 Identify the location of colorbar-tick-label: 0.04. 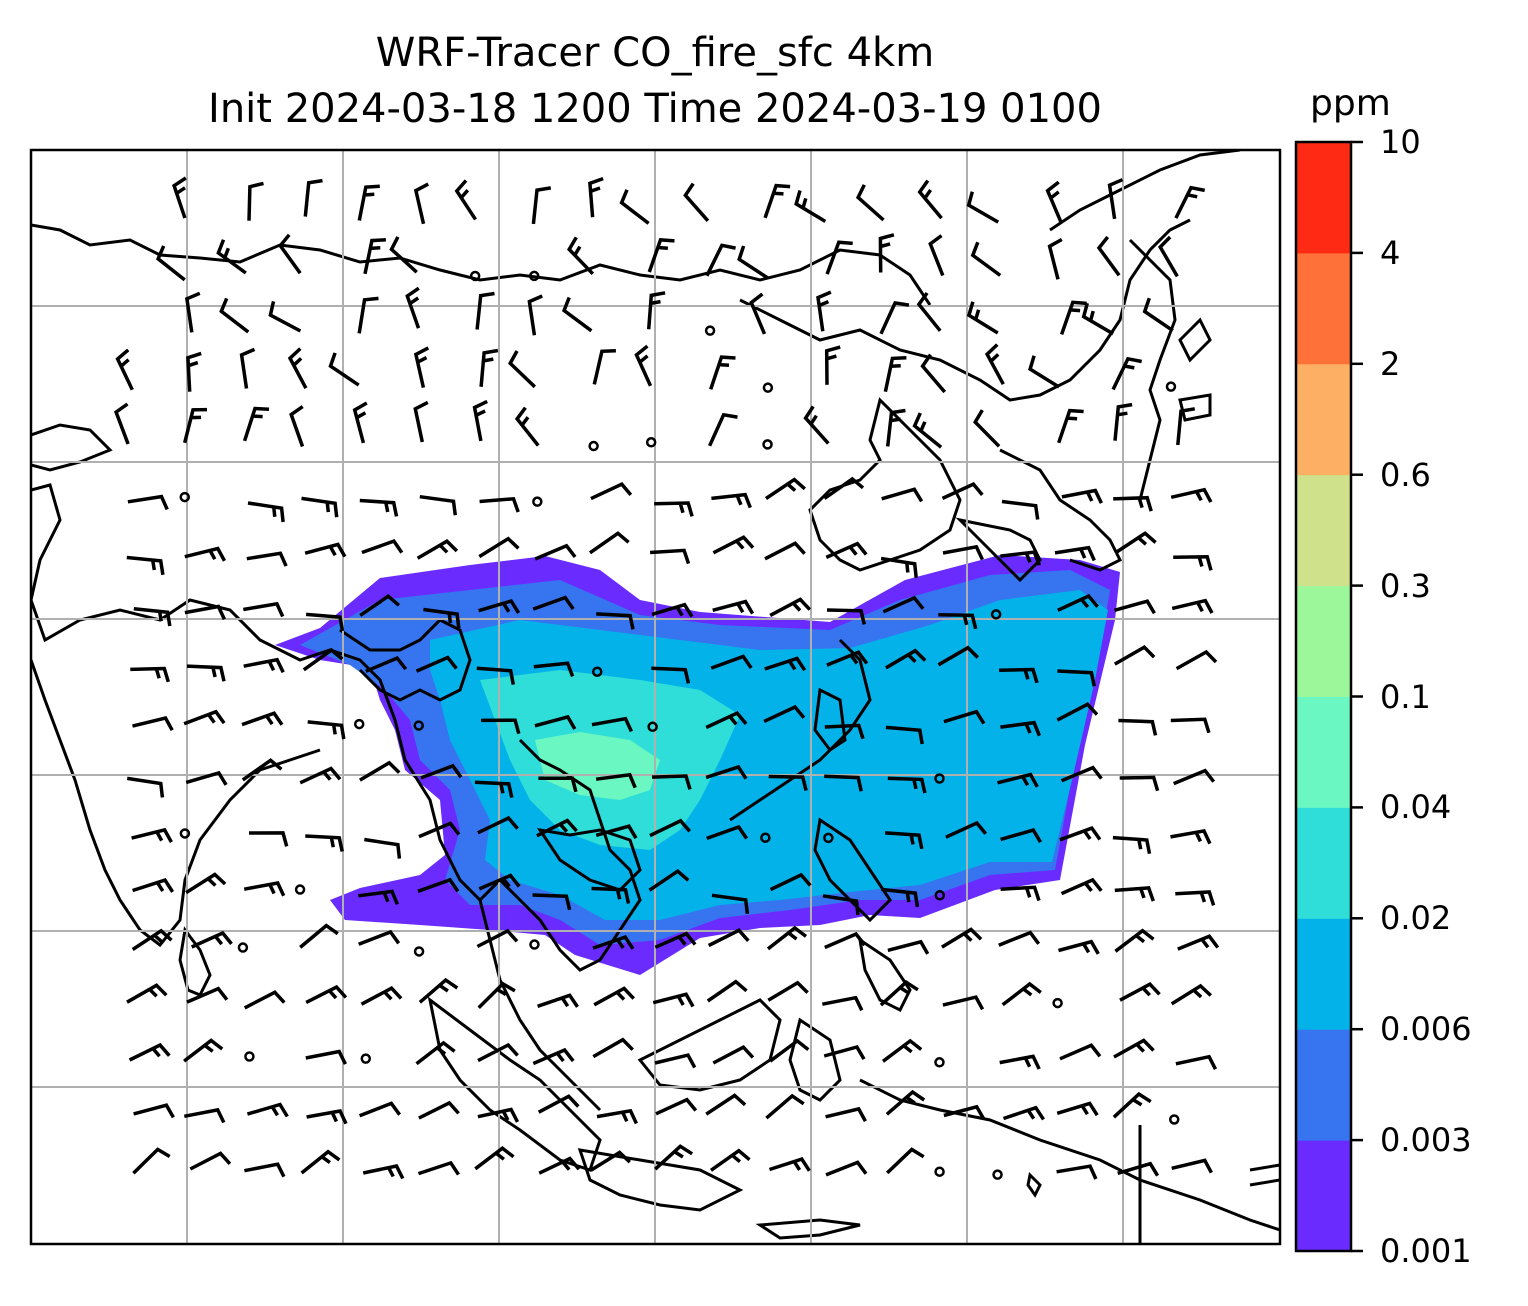
(1416, 807).